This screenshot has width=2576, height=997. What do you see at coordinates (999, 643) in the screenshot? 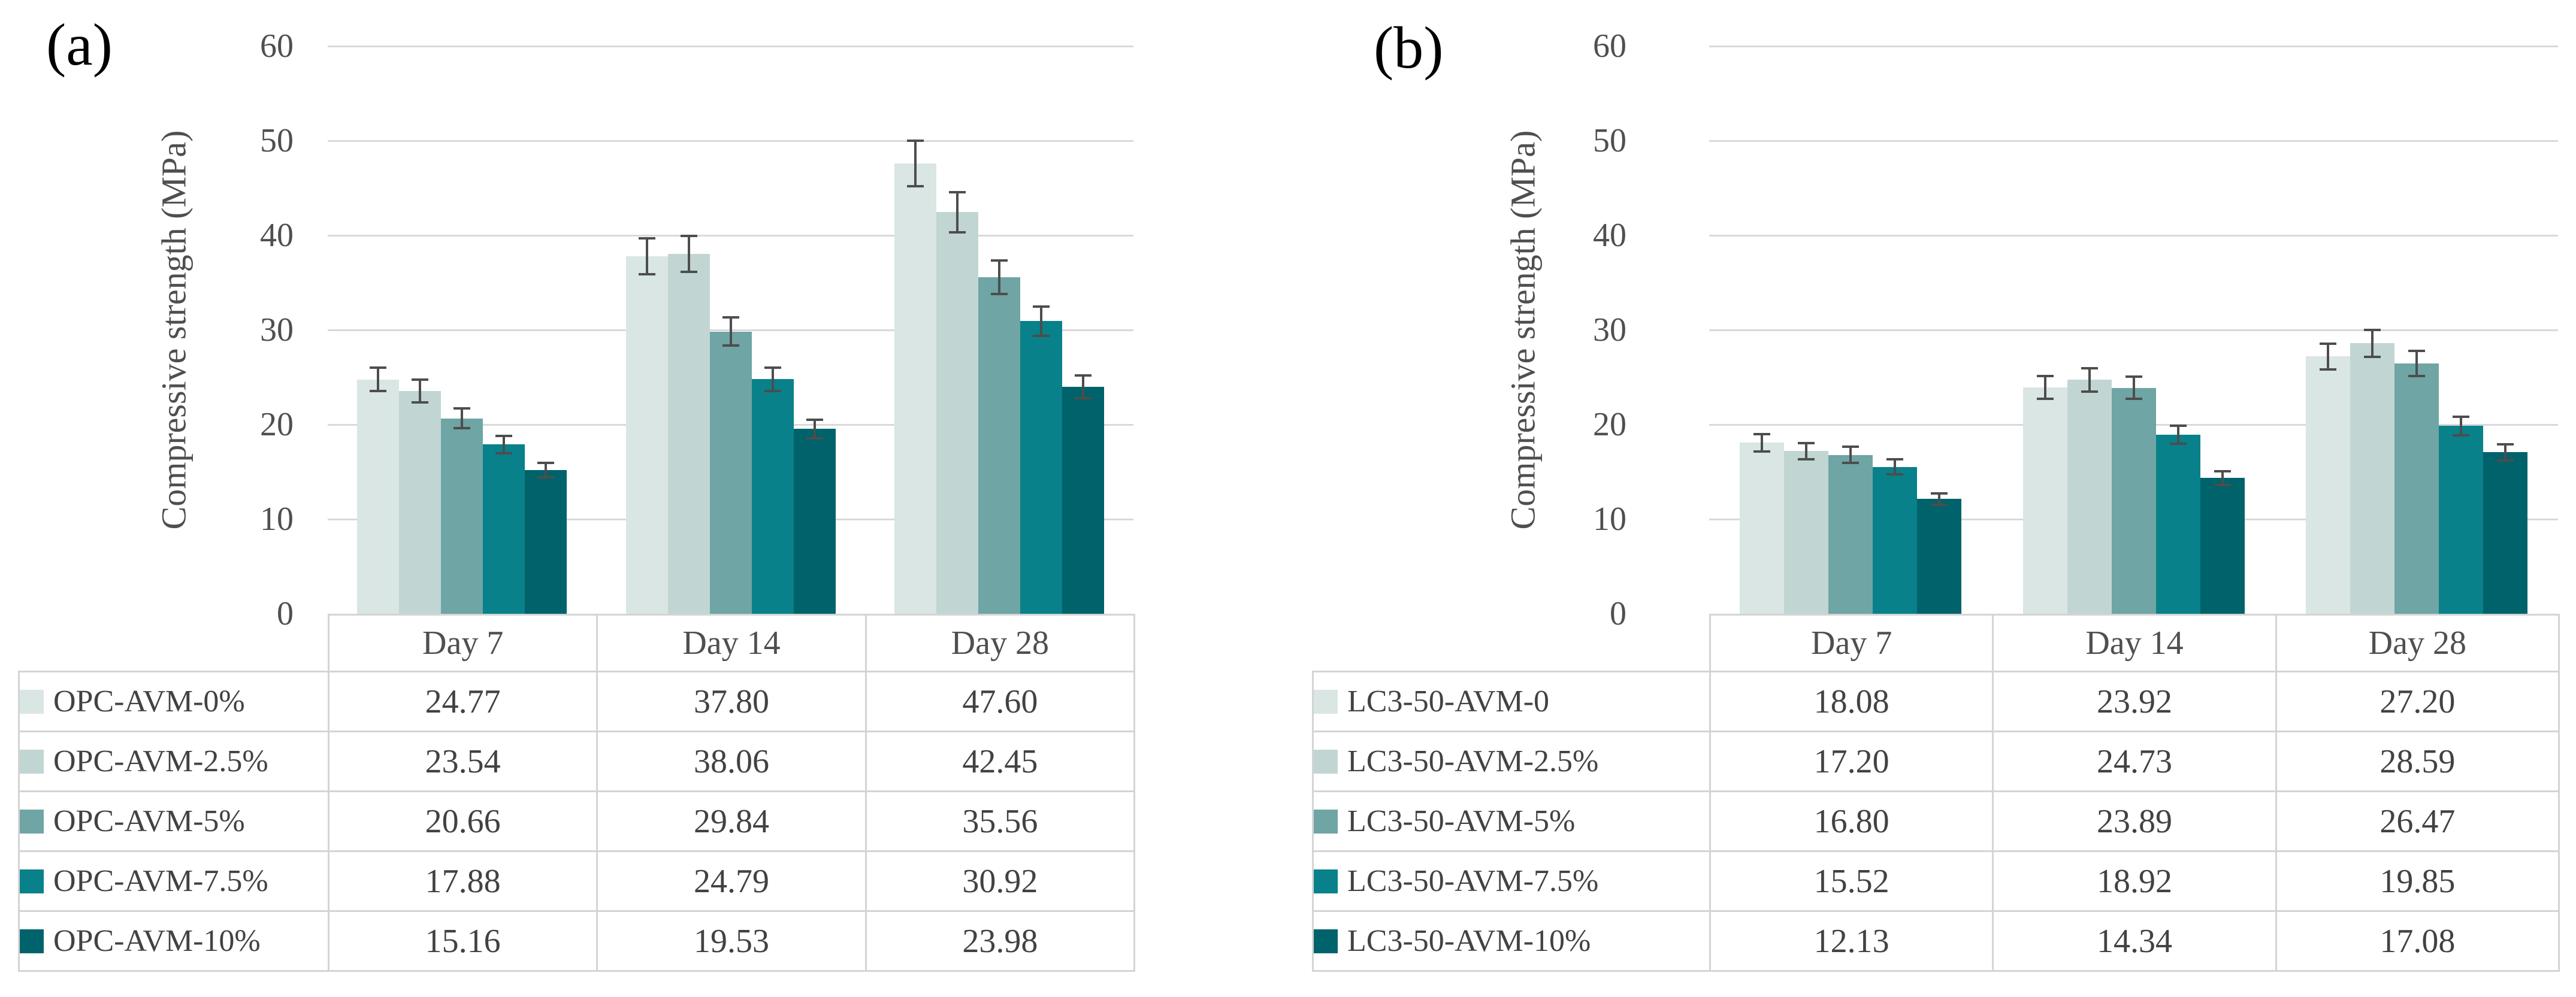
I see `category-header-cell: Day 28` at bounding box center [999, 643].